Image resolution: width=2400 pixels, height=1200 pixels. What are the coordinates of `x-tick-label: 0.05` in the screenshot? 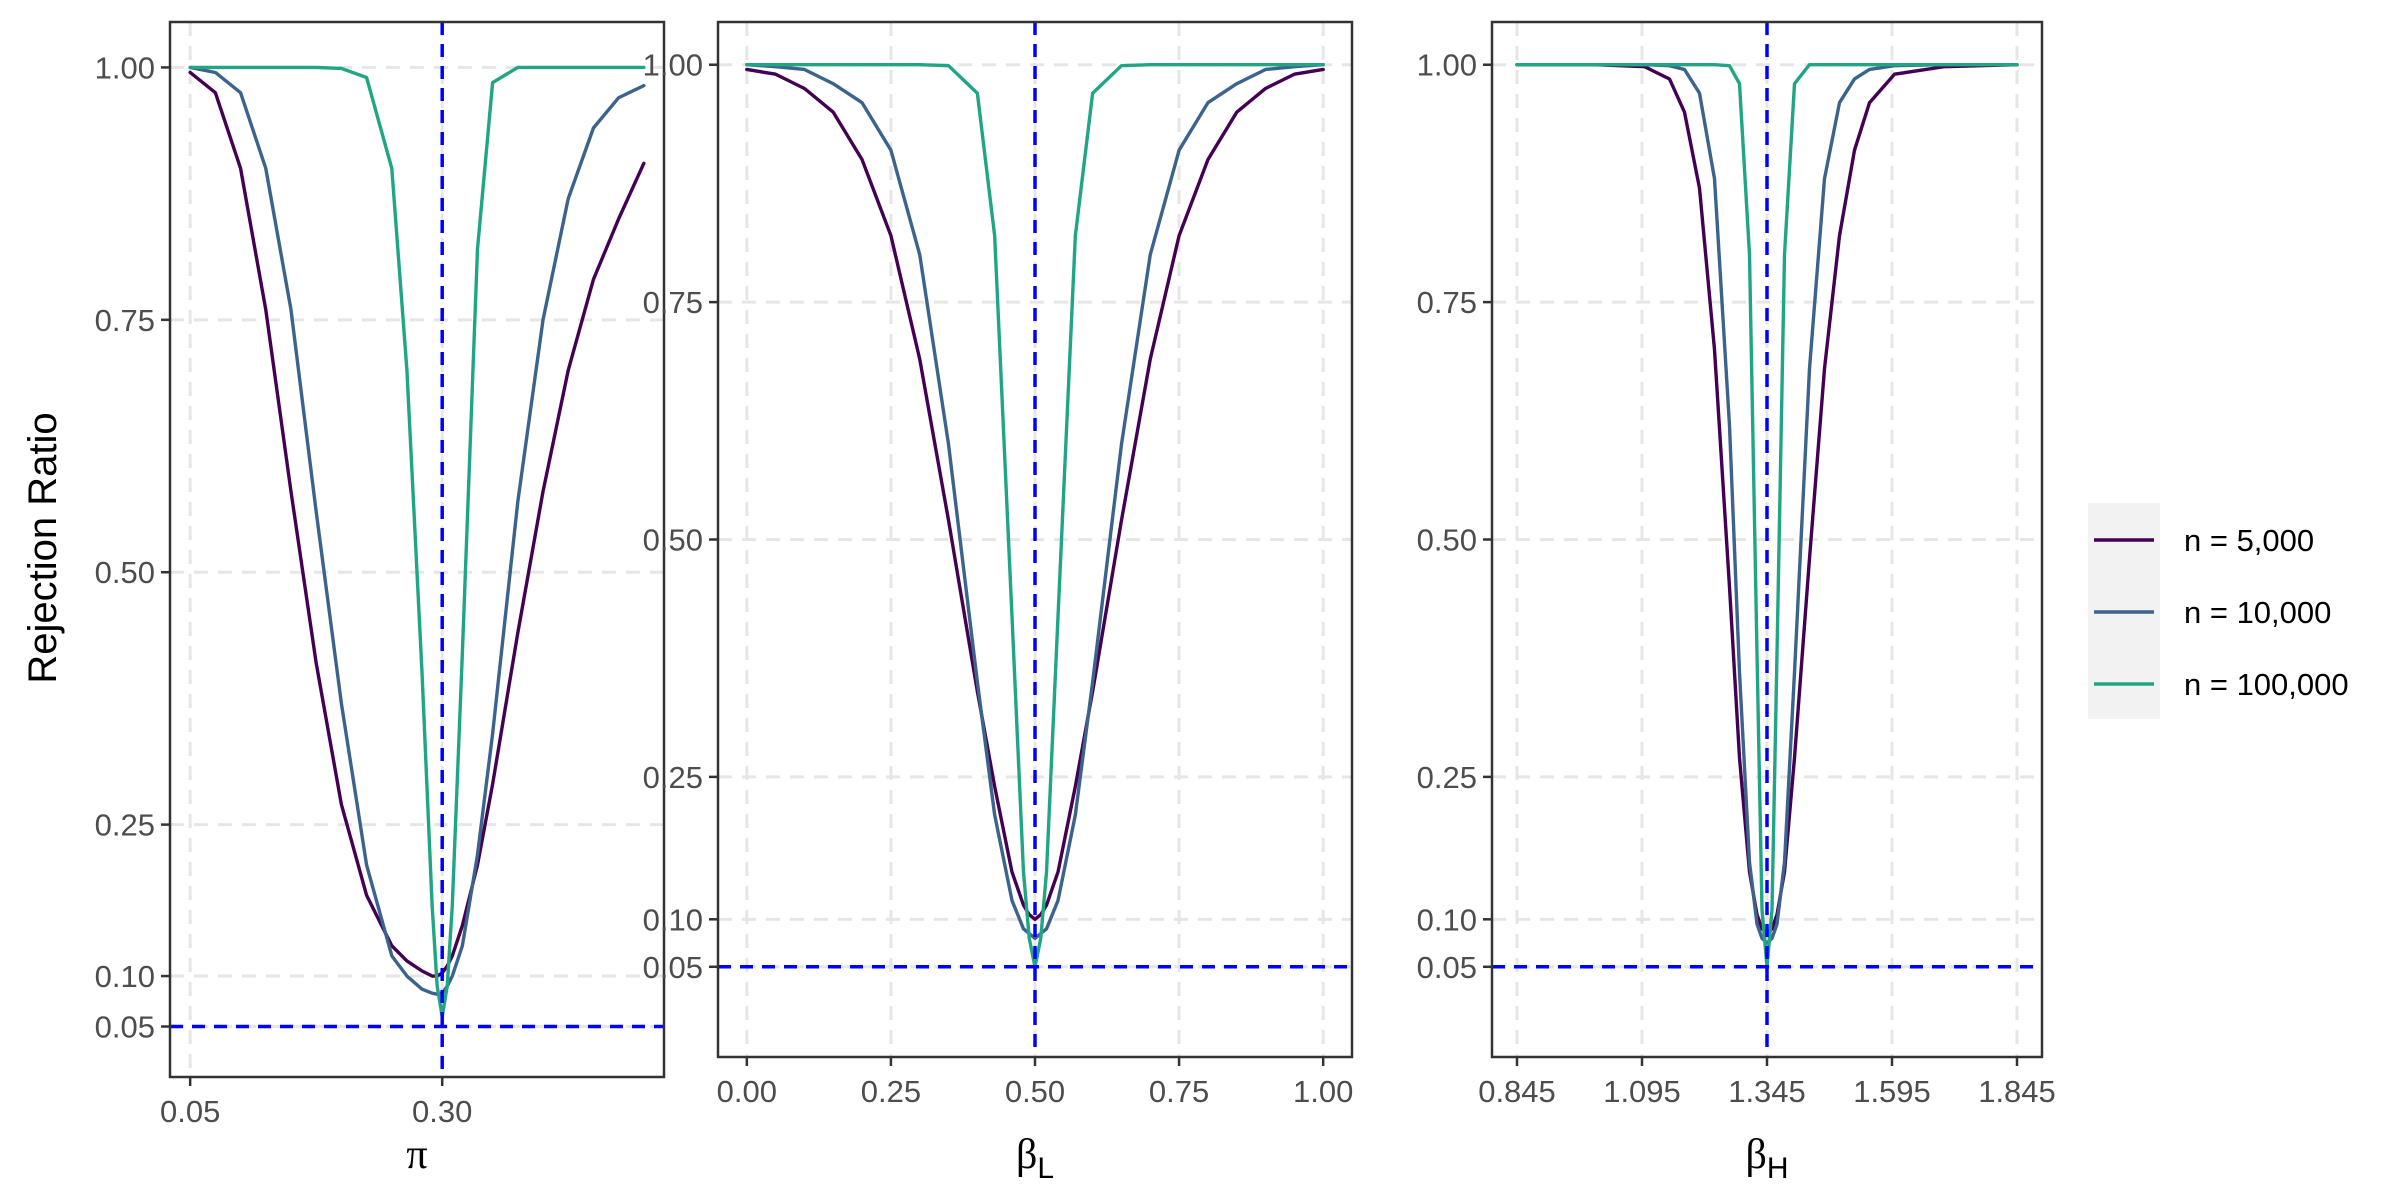 It's located at (190, 1111).